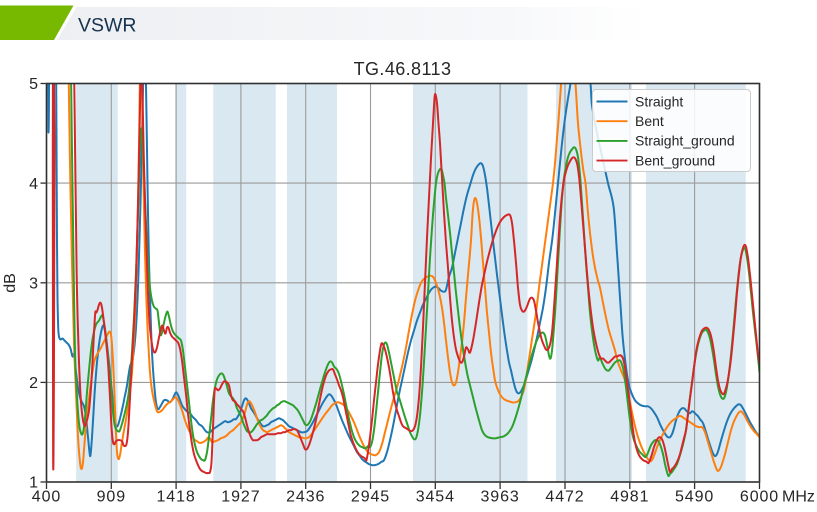 Image resolution: width=817 pixels, height=512 pixels. Describe the element at coordinates (33, 383) in the screenshot. I see `svg-text: 2` at that location.